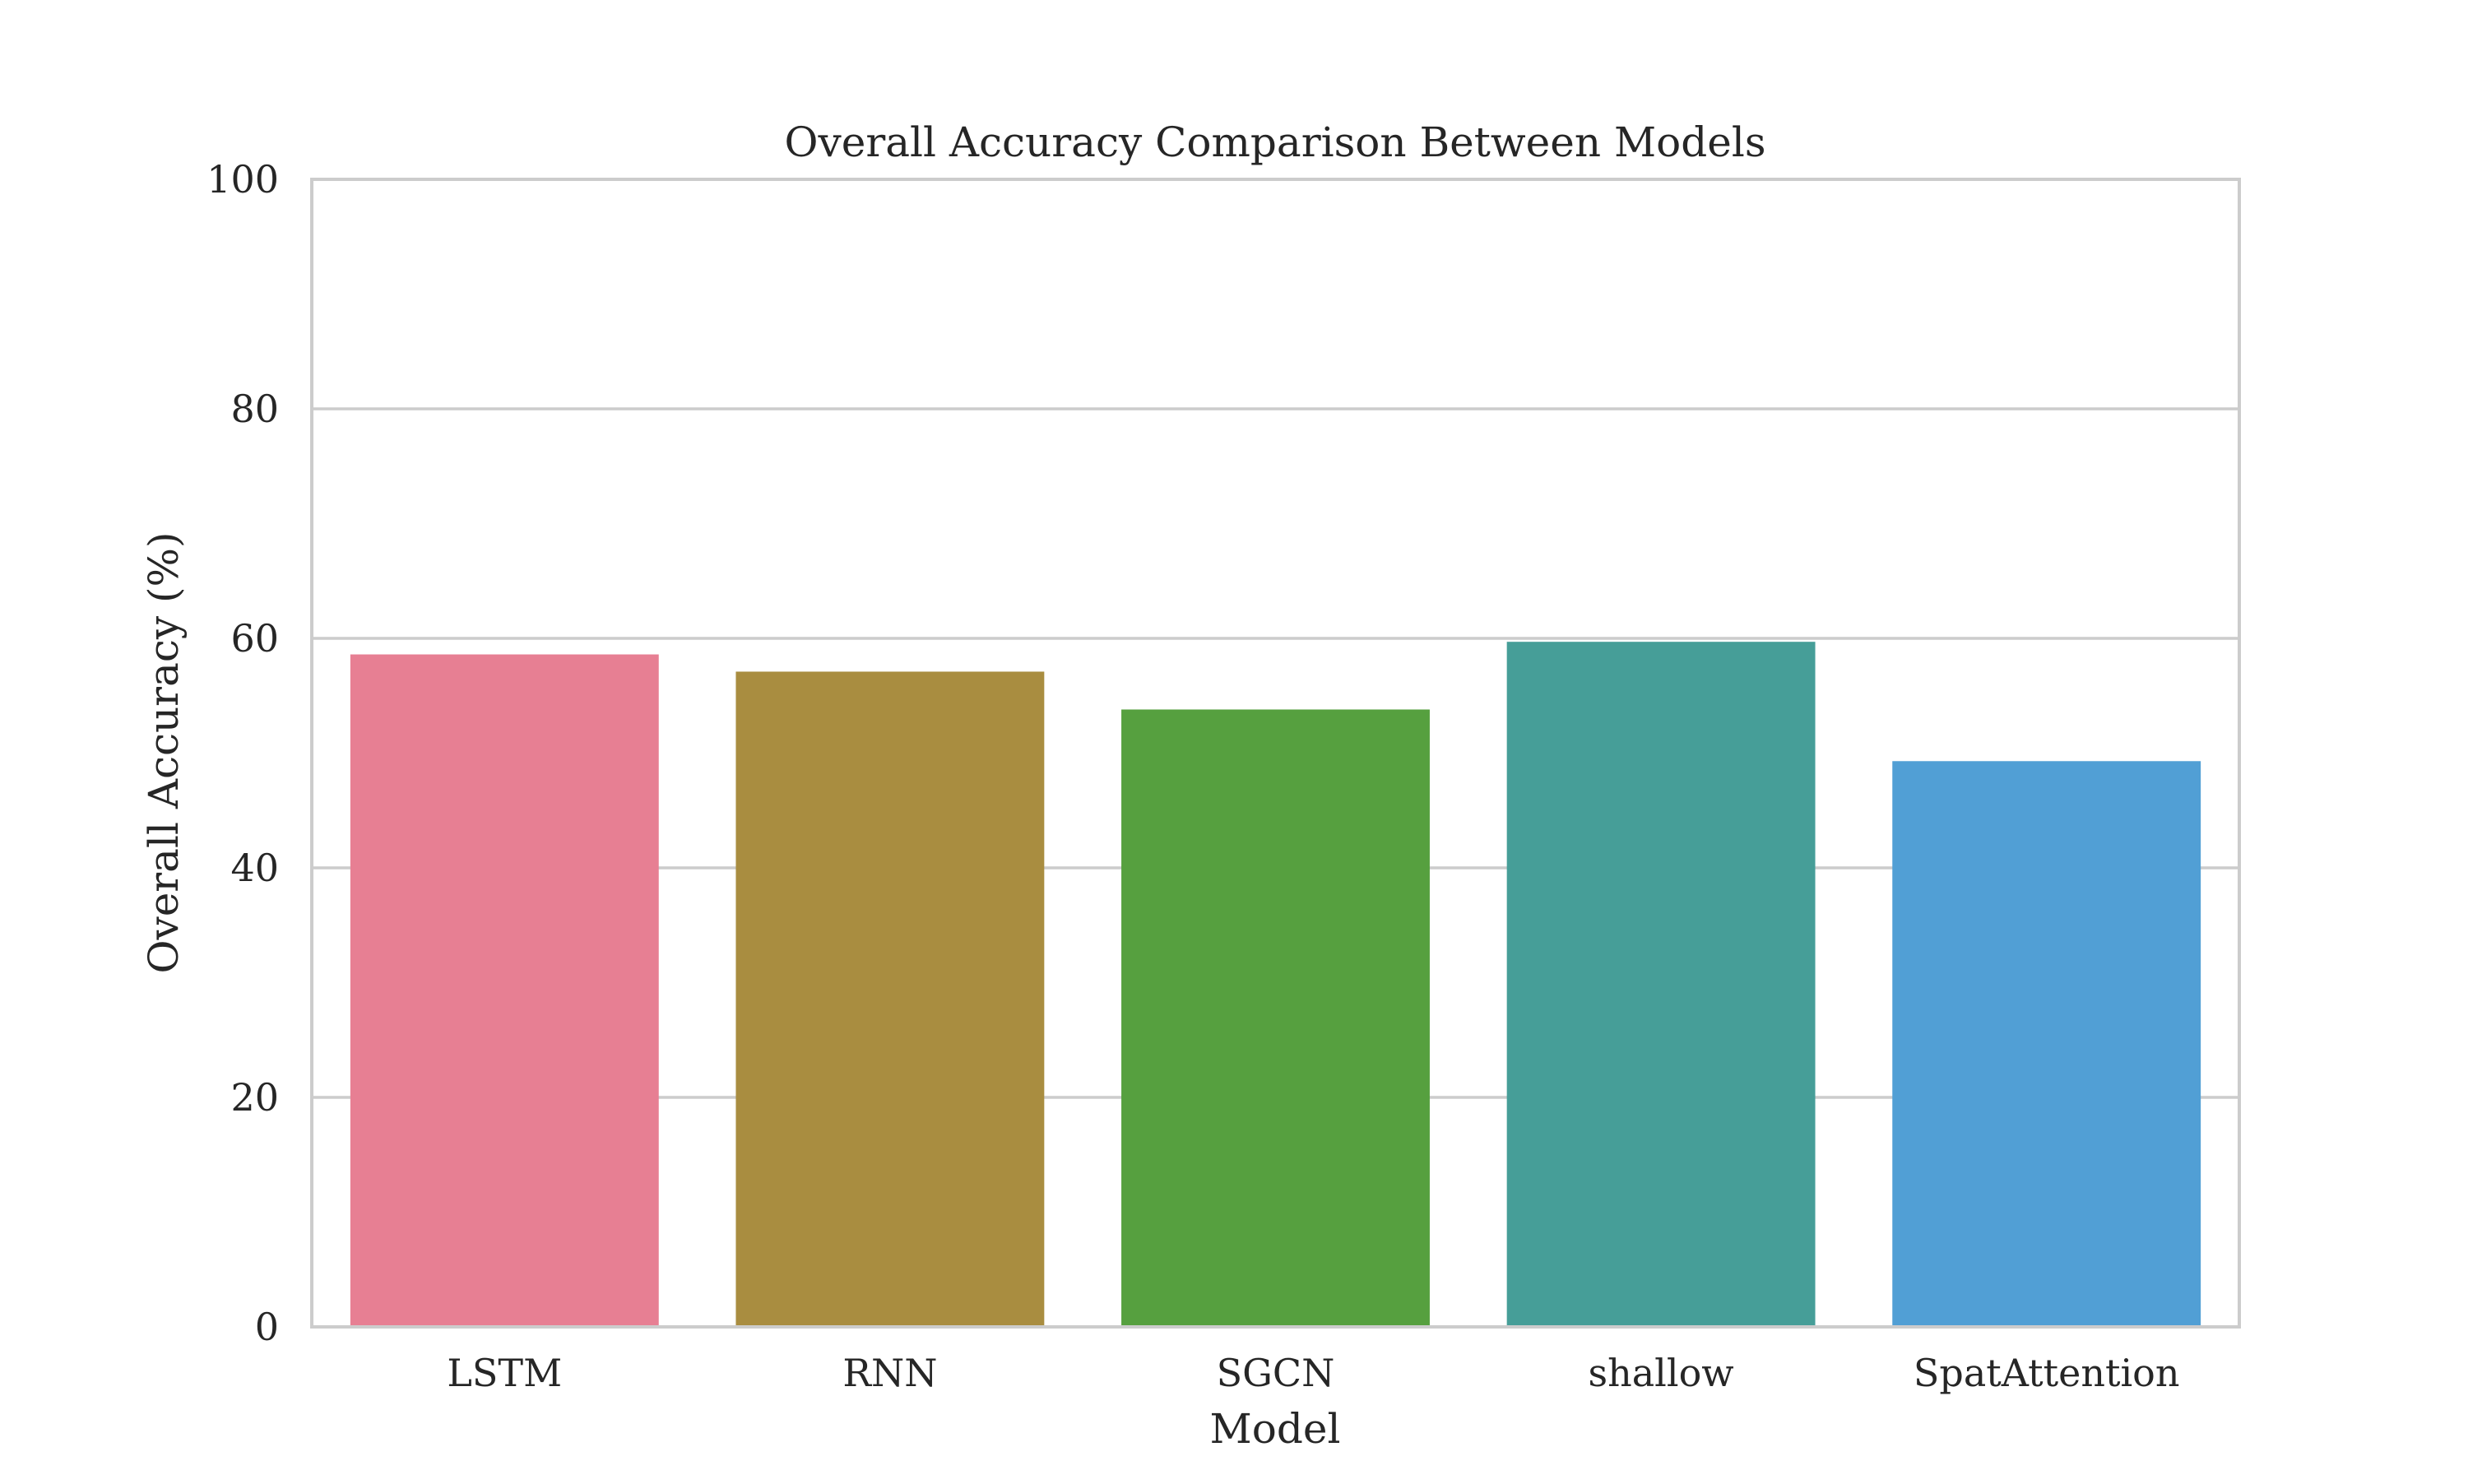  Describe the element at coordinates (267, 1327) in the screenshot. I see `y-tick-label: 0` at that location.